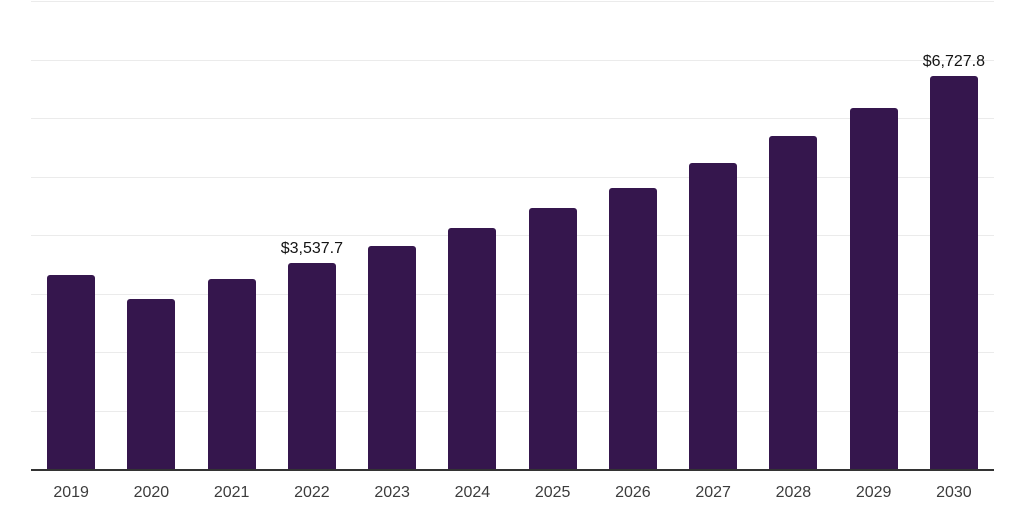  I want to click on x-tick-2029: 2029, so click(873, 492).